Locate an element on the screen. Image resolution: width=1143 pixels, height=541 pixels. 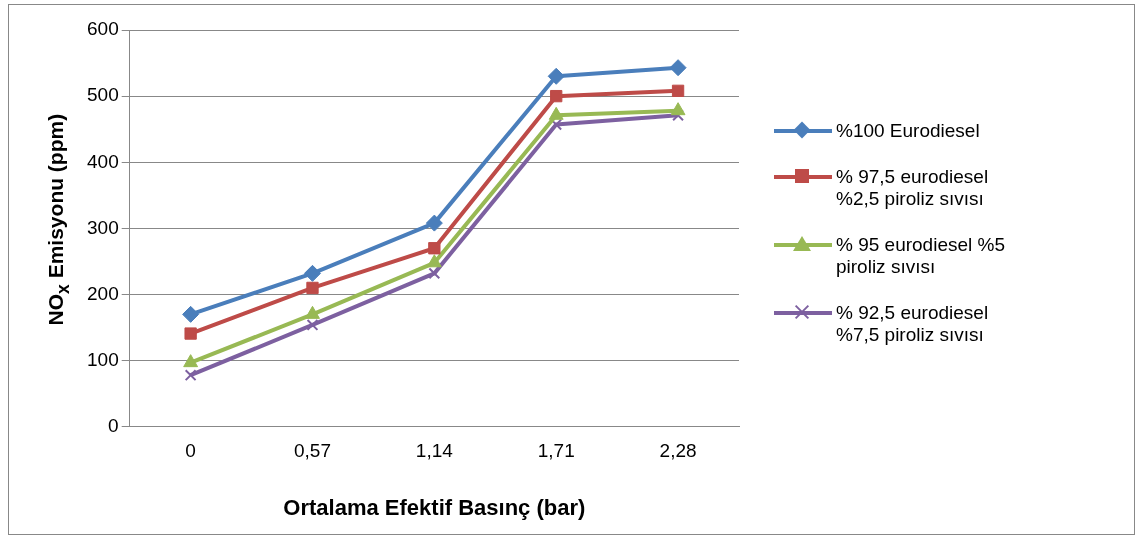
y-tick-label: 200 is located at coordinates (103, 293).